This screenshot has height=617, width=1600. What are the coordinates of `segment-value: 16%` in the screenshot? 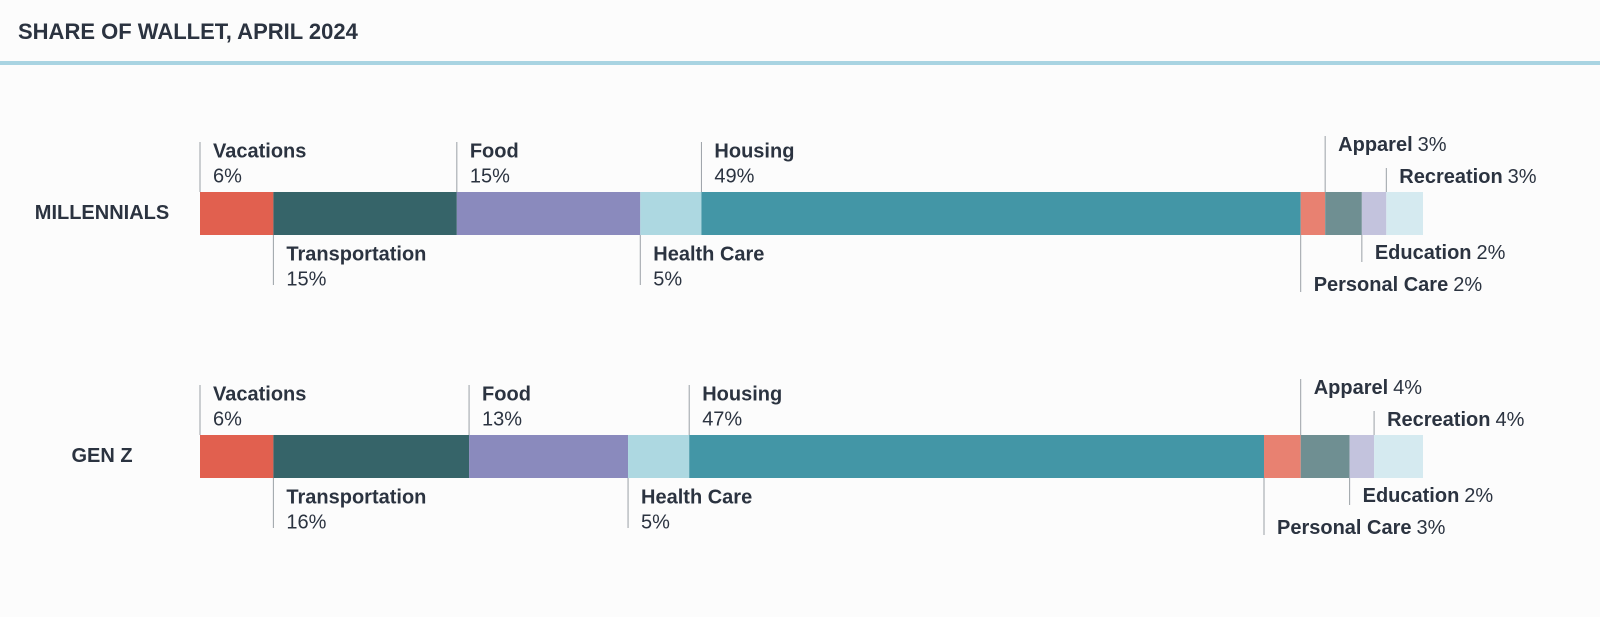 It's located at (306, 522).